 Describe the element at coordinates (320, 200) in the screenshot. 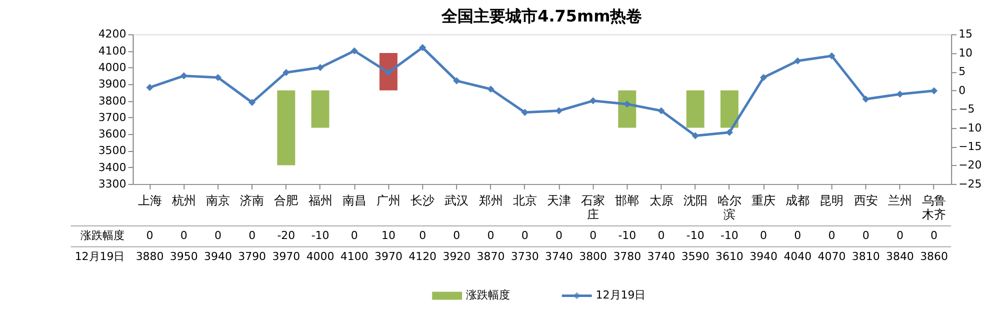

I see `x-tick-label: 福州` at that location.